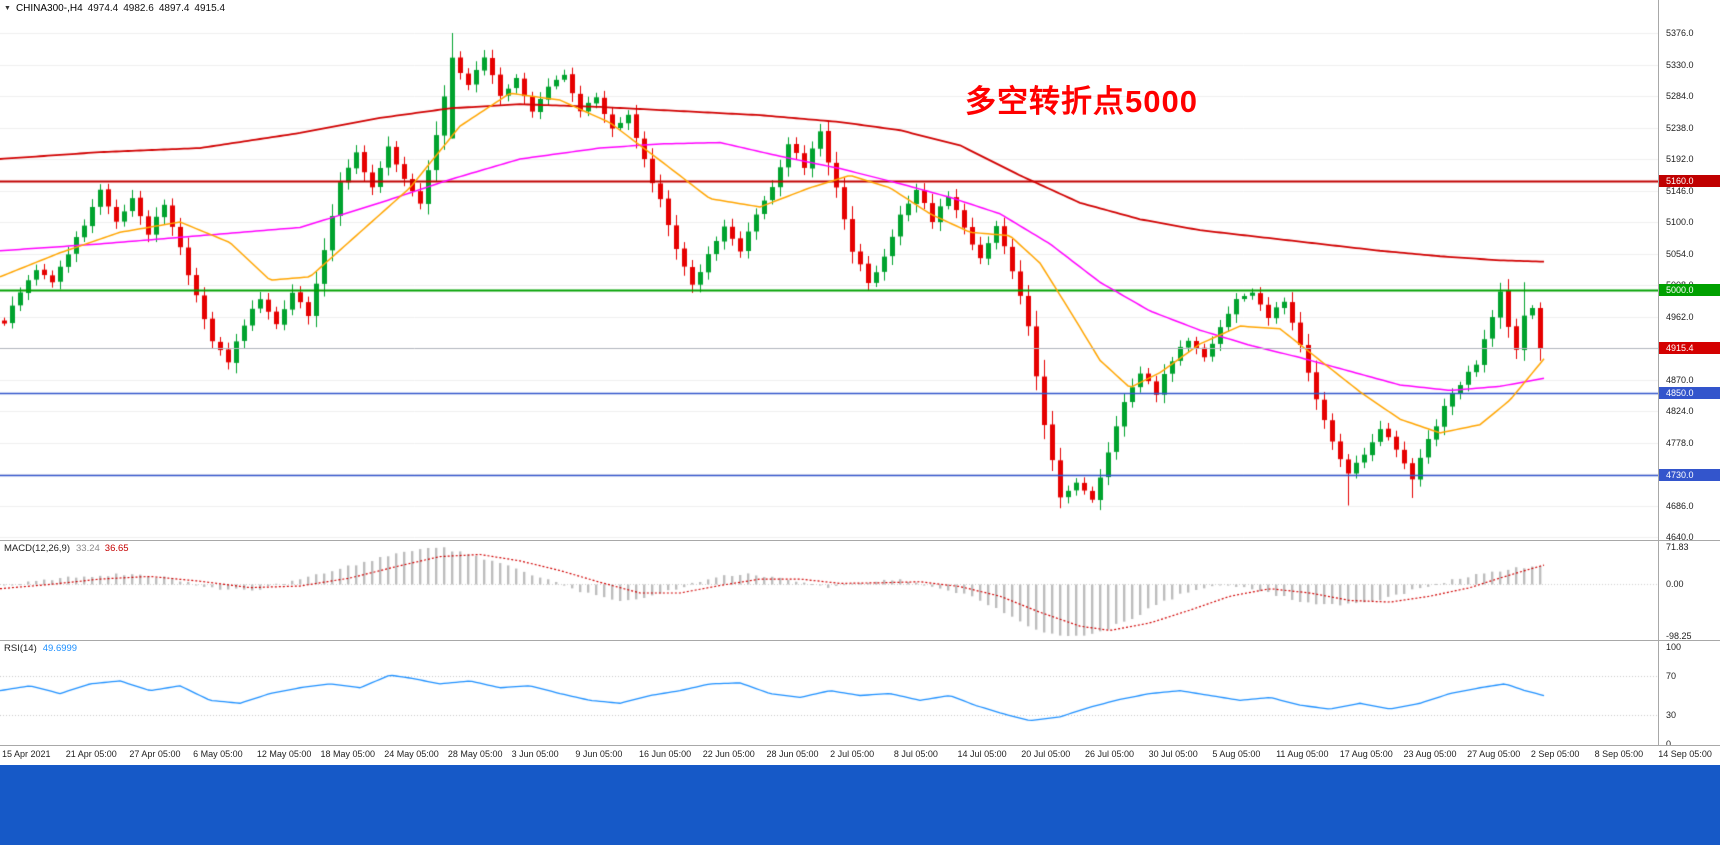 The image size is (1720, 845). What do you see at coordinates (138, 8) in the screenshot?
I see `bar-high-value: 4982.6` at bounding box center [138, 8].